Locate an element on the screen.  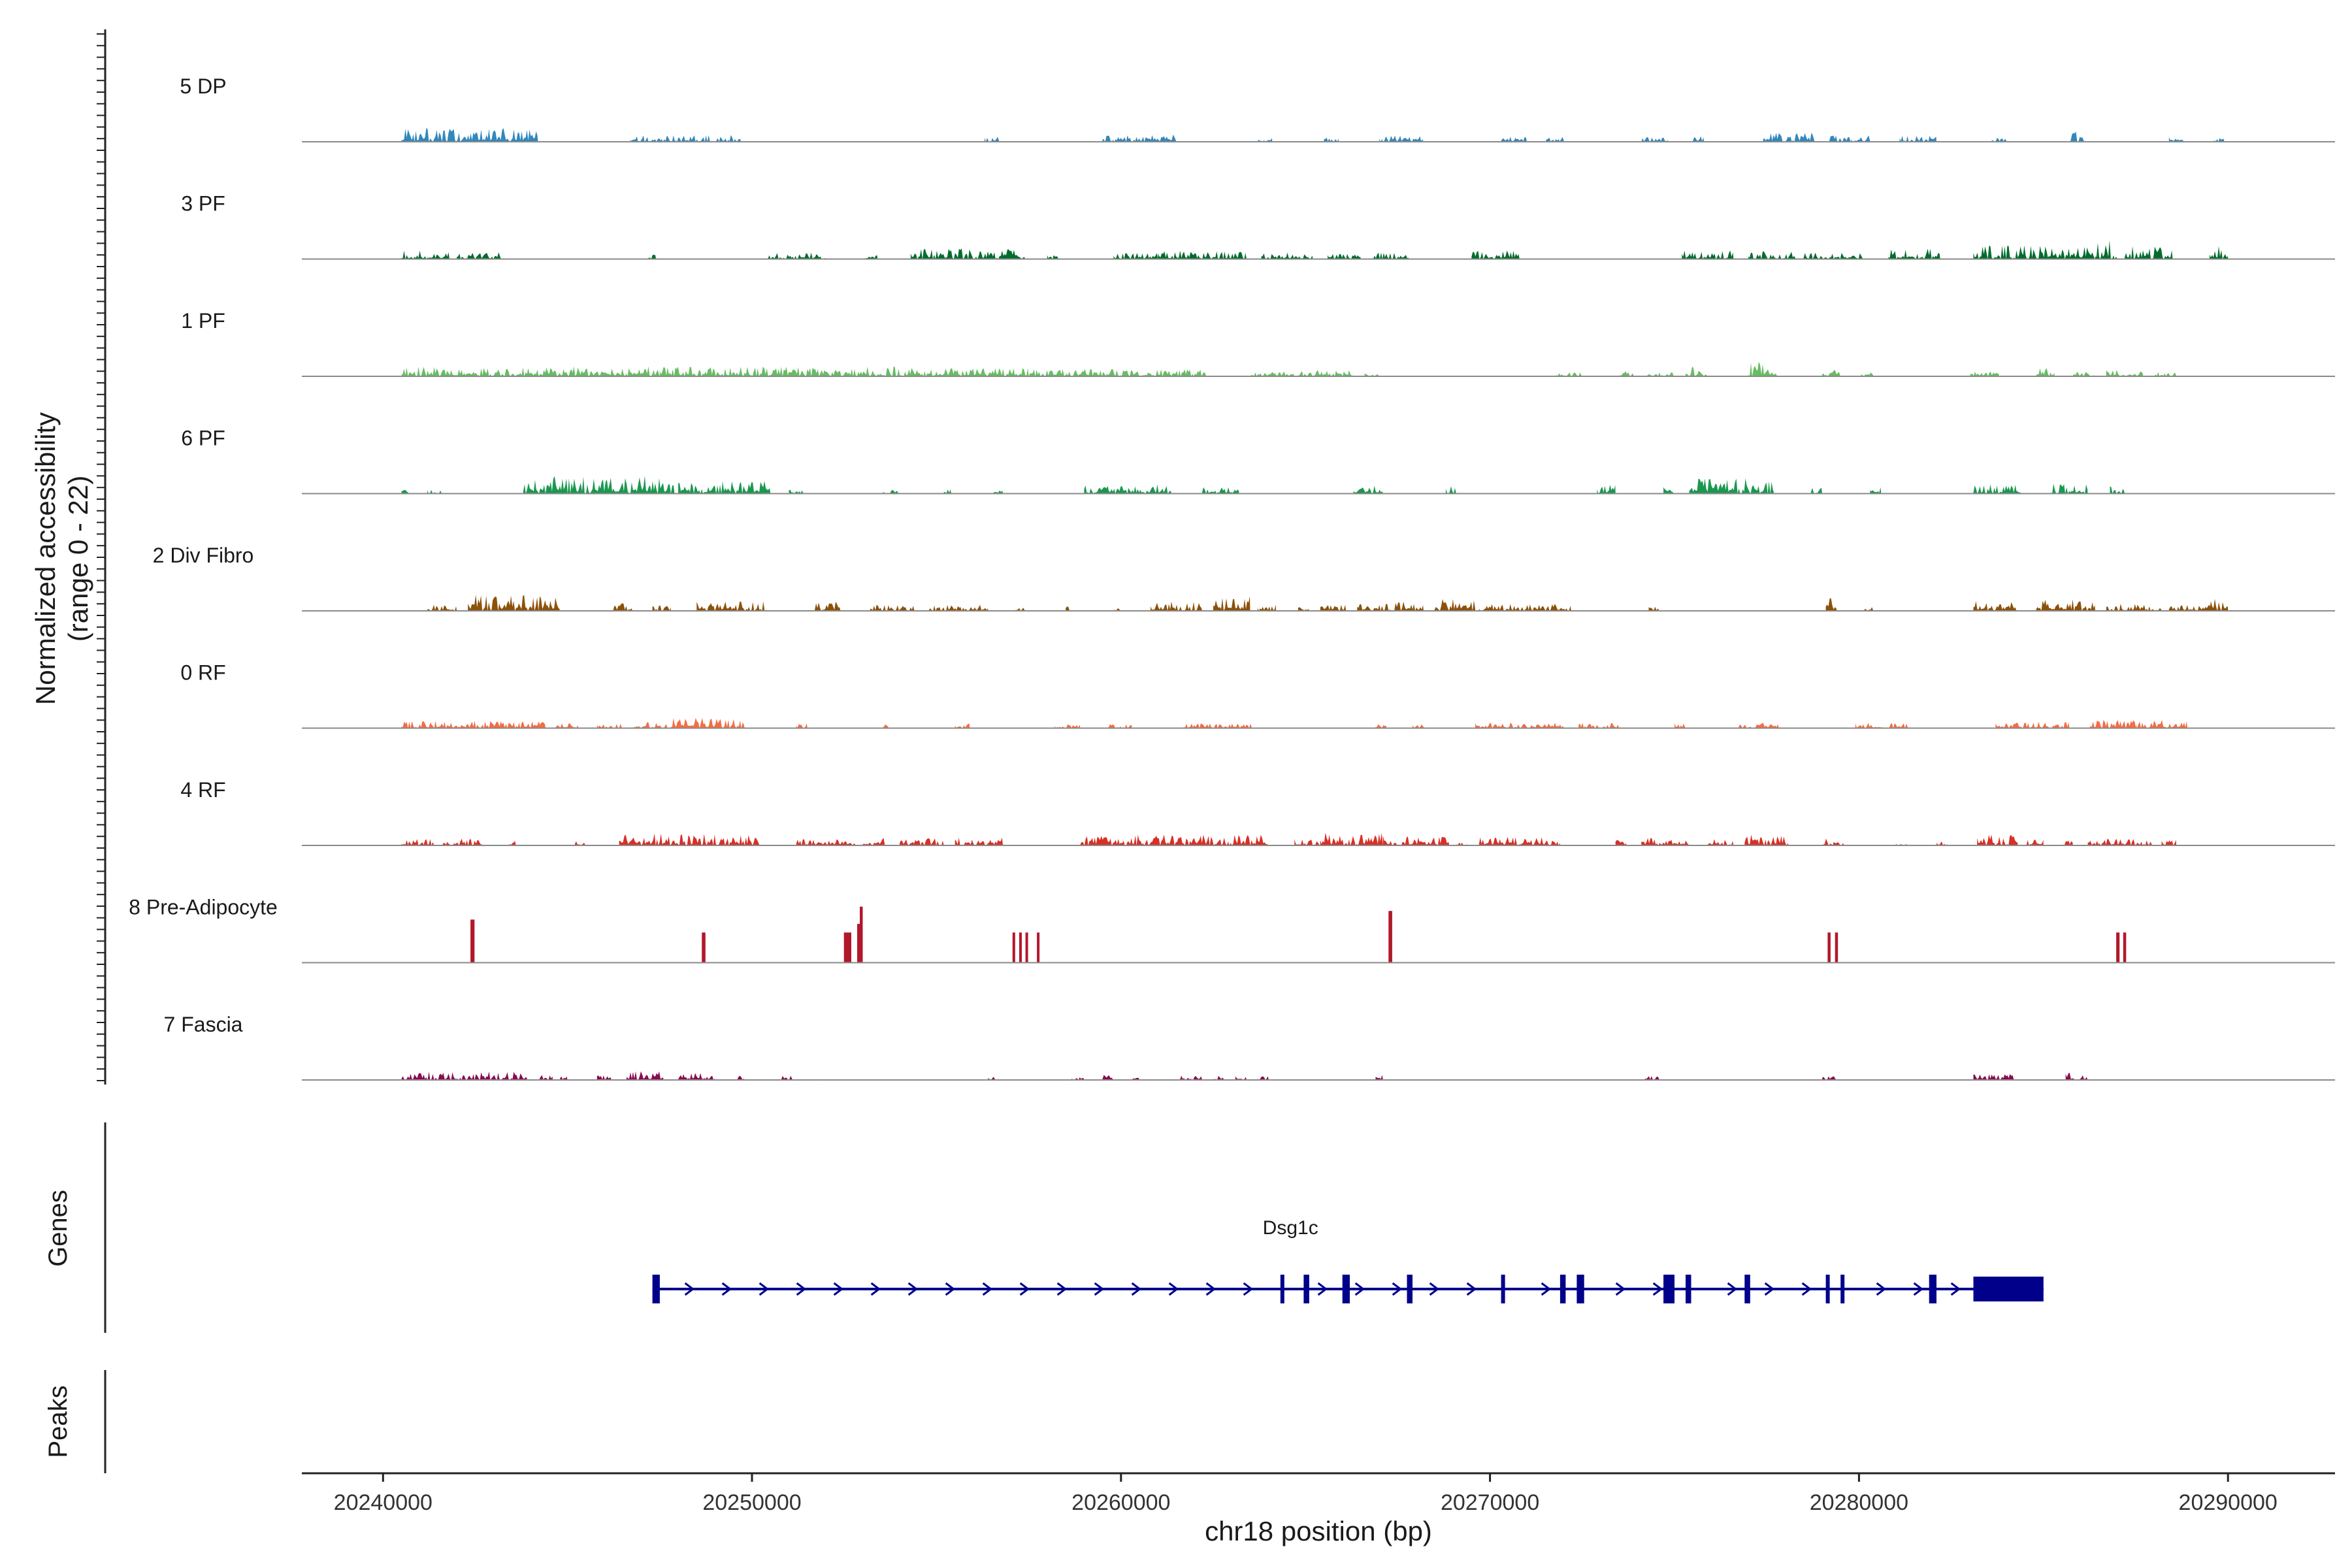
track-label: 1 PF is located at coordinates (203, 321).